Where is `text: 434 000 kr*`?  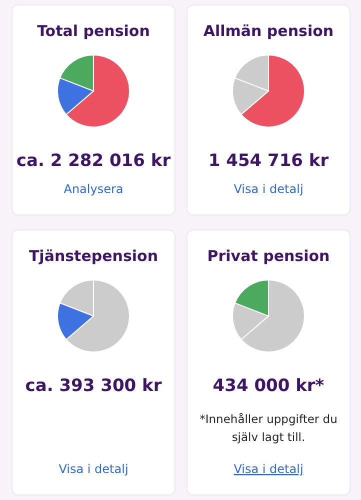
text: 434 000 kr* is located at coordinates (268, 386).